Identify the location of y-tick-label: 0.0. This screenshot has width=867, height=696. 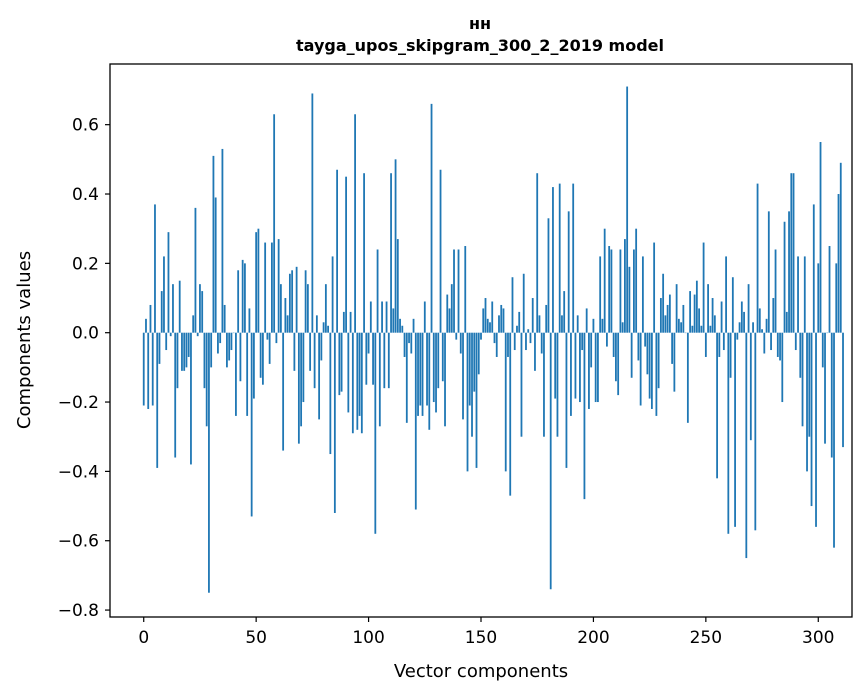
(85, 334).